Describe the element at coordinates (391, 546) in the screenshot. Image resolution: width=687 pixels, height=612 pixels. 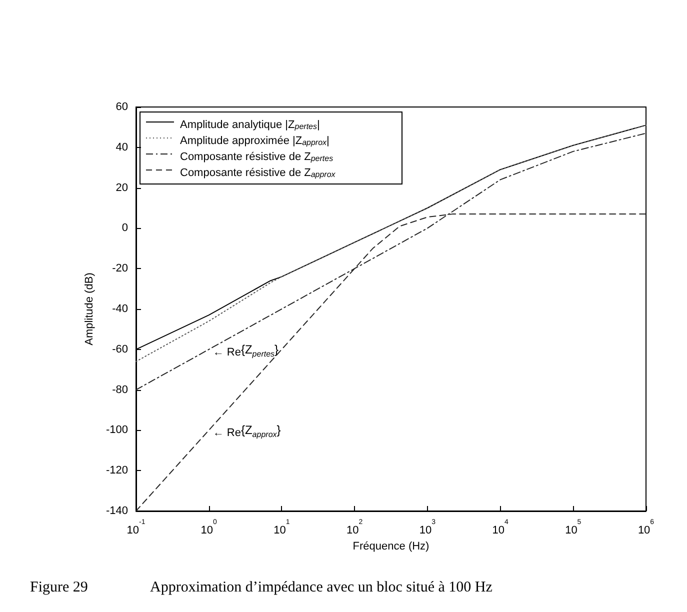
I see `x-axis-title: Fréquence (Hz)` at that location.